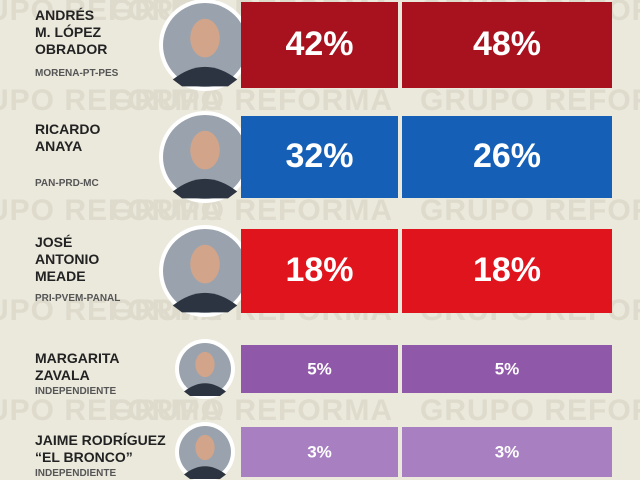 This screenshot has width=640, height=480. Describe the element at coordinates (58, 146) in the screenshot. I see `candidate-name: ANAYA` at that location.